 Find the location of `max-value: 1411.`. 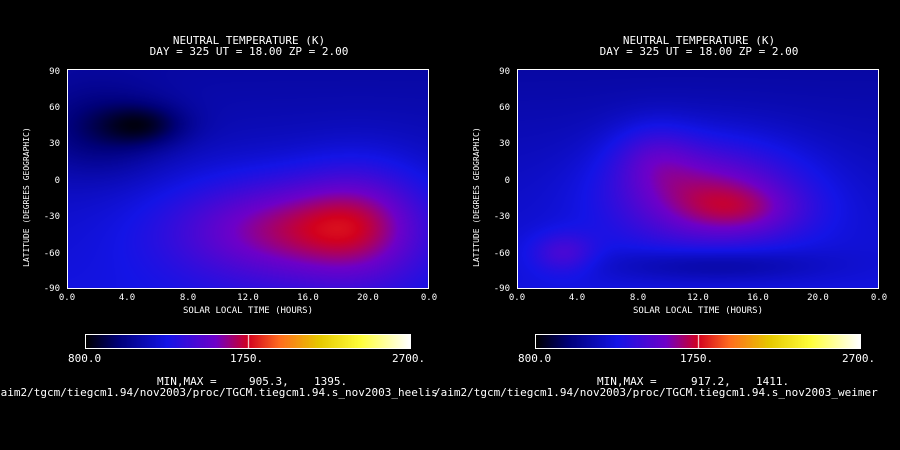

max-value: 1411. is located at coordinates (773, 381).